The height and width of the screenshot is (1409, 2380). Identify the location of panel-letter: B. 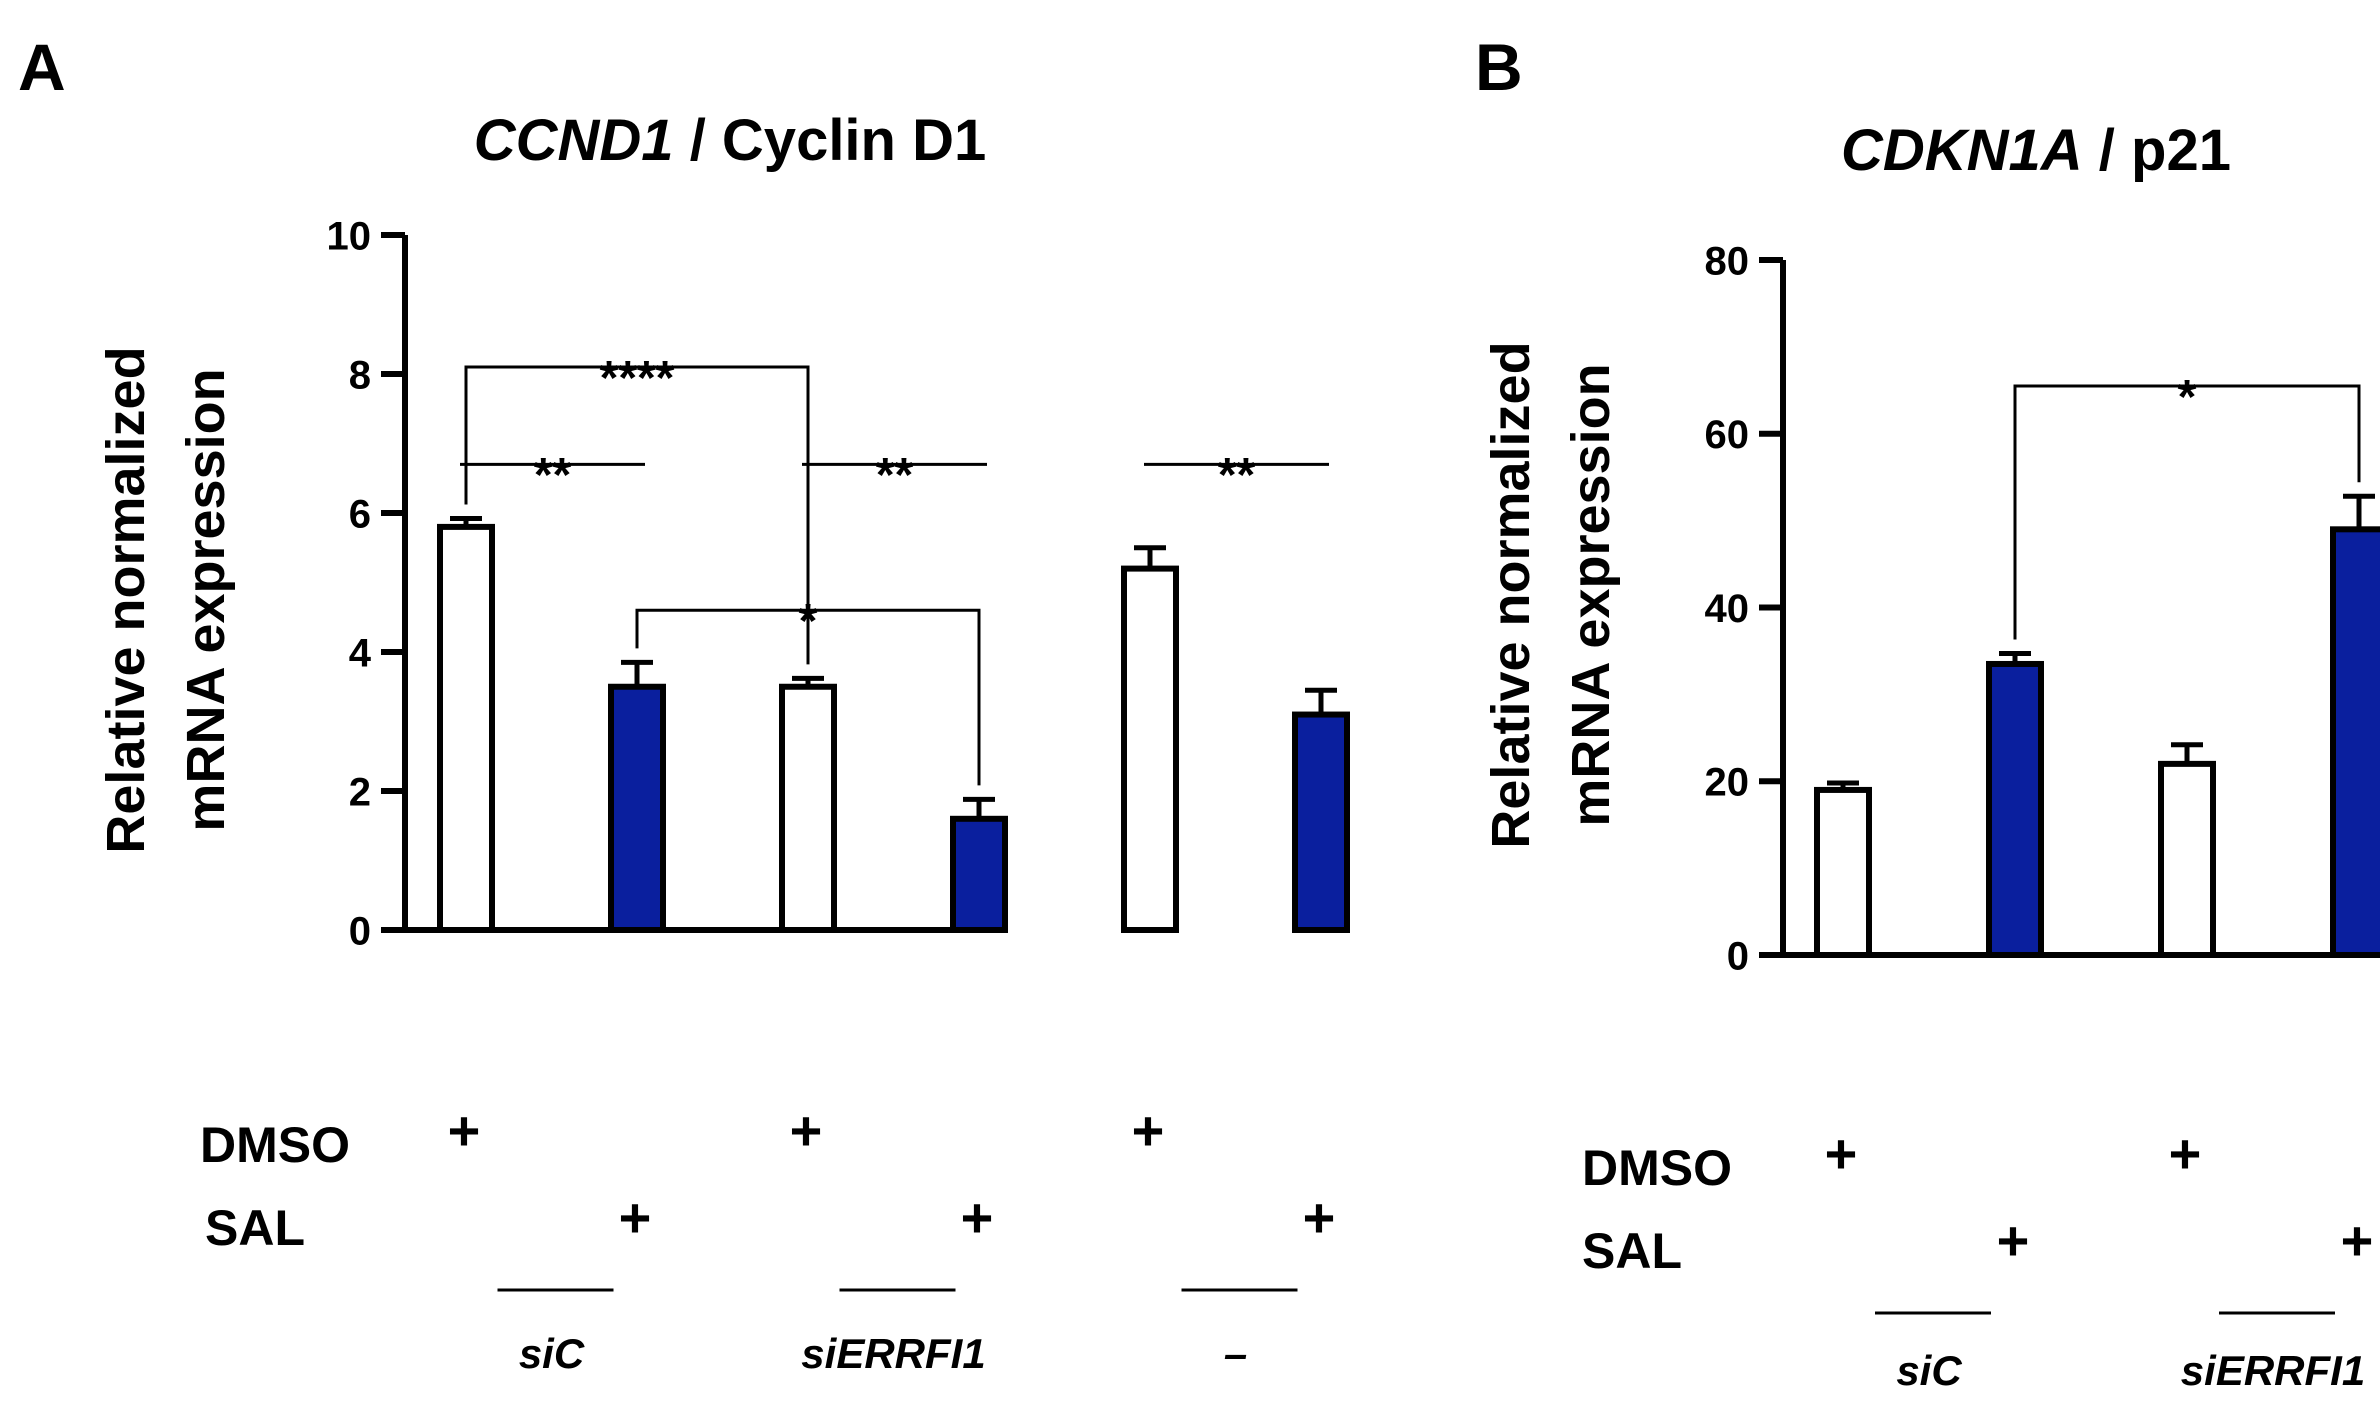
(1499, 67).